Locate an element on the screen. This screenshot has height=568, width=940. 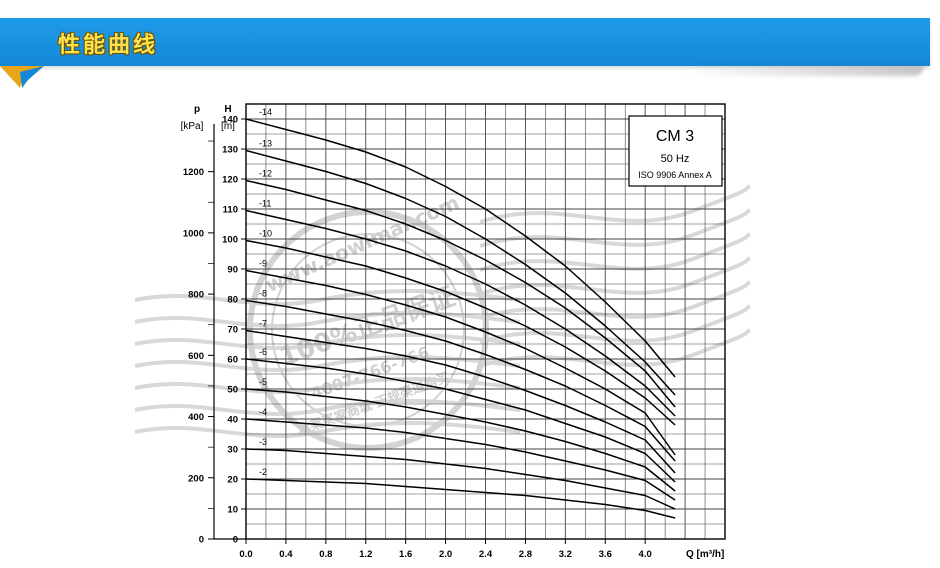
p-tick-label: 1000 is located at coordinates (193, 233).